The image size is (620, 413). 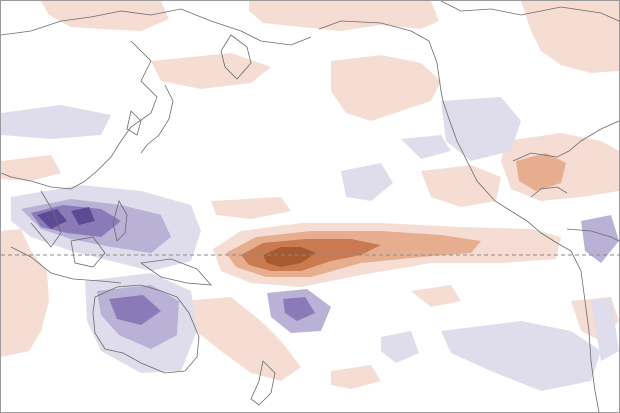 I want to click on coastline-new-guinea, so click(x=175, y=272).